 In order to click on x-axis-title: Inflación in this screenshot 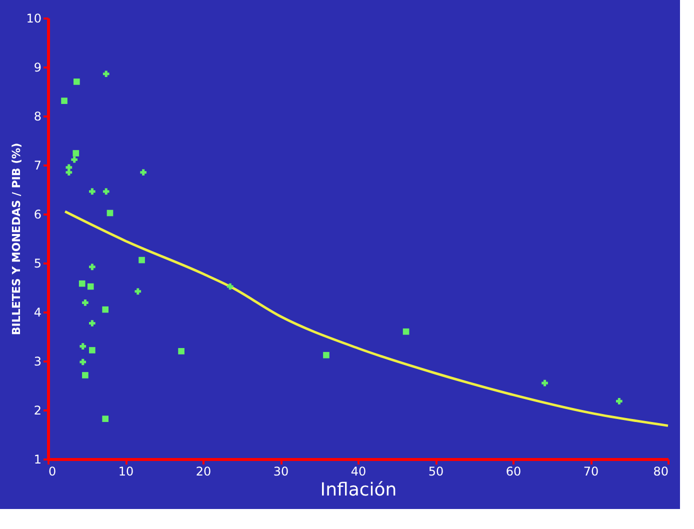, I will do `click(358, 490)`.